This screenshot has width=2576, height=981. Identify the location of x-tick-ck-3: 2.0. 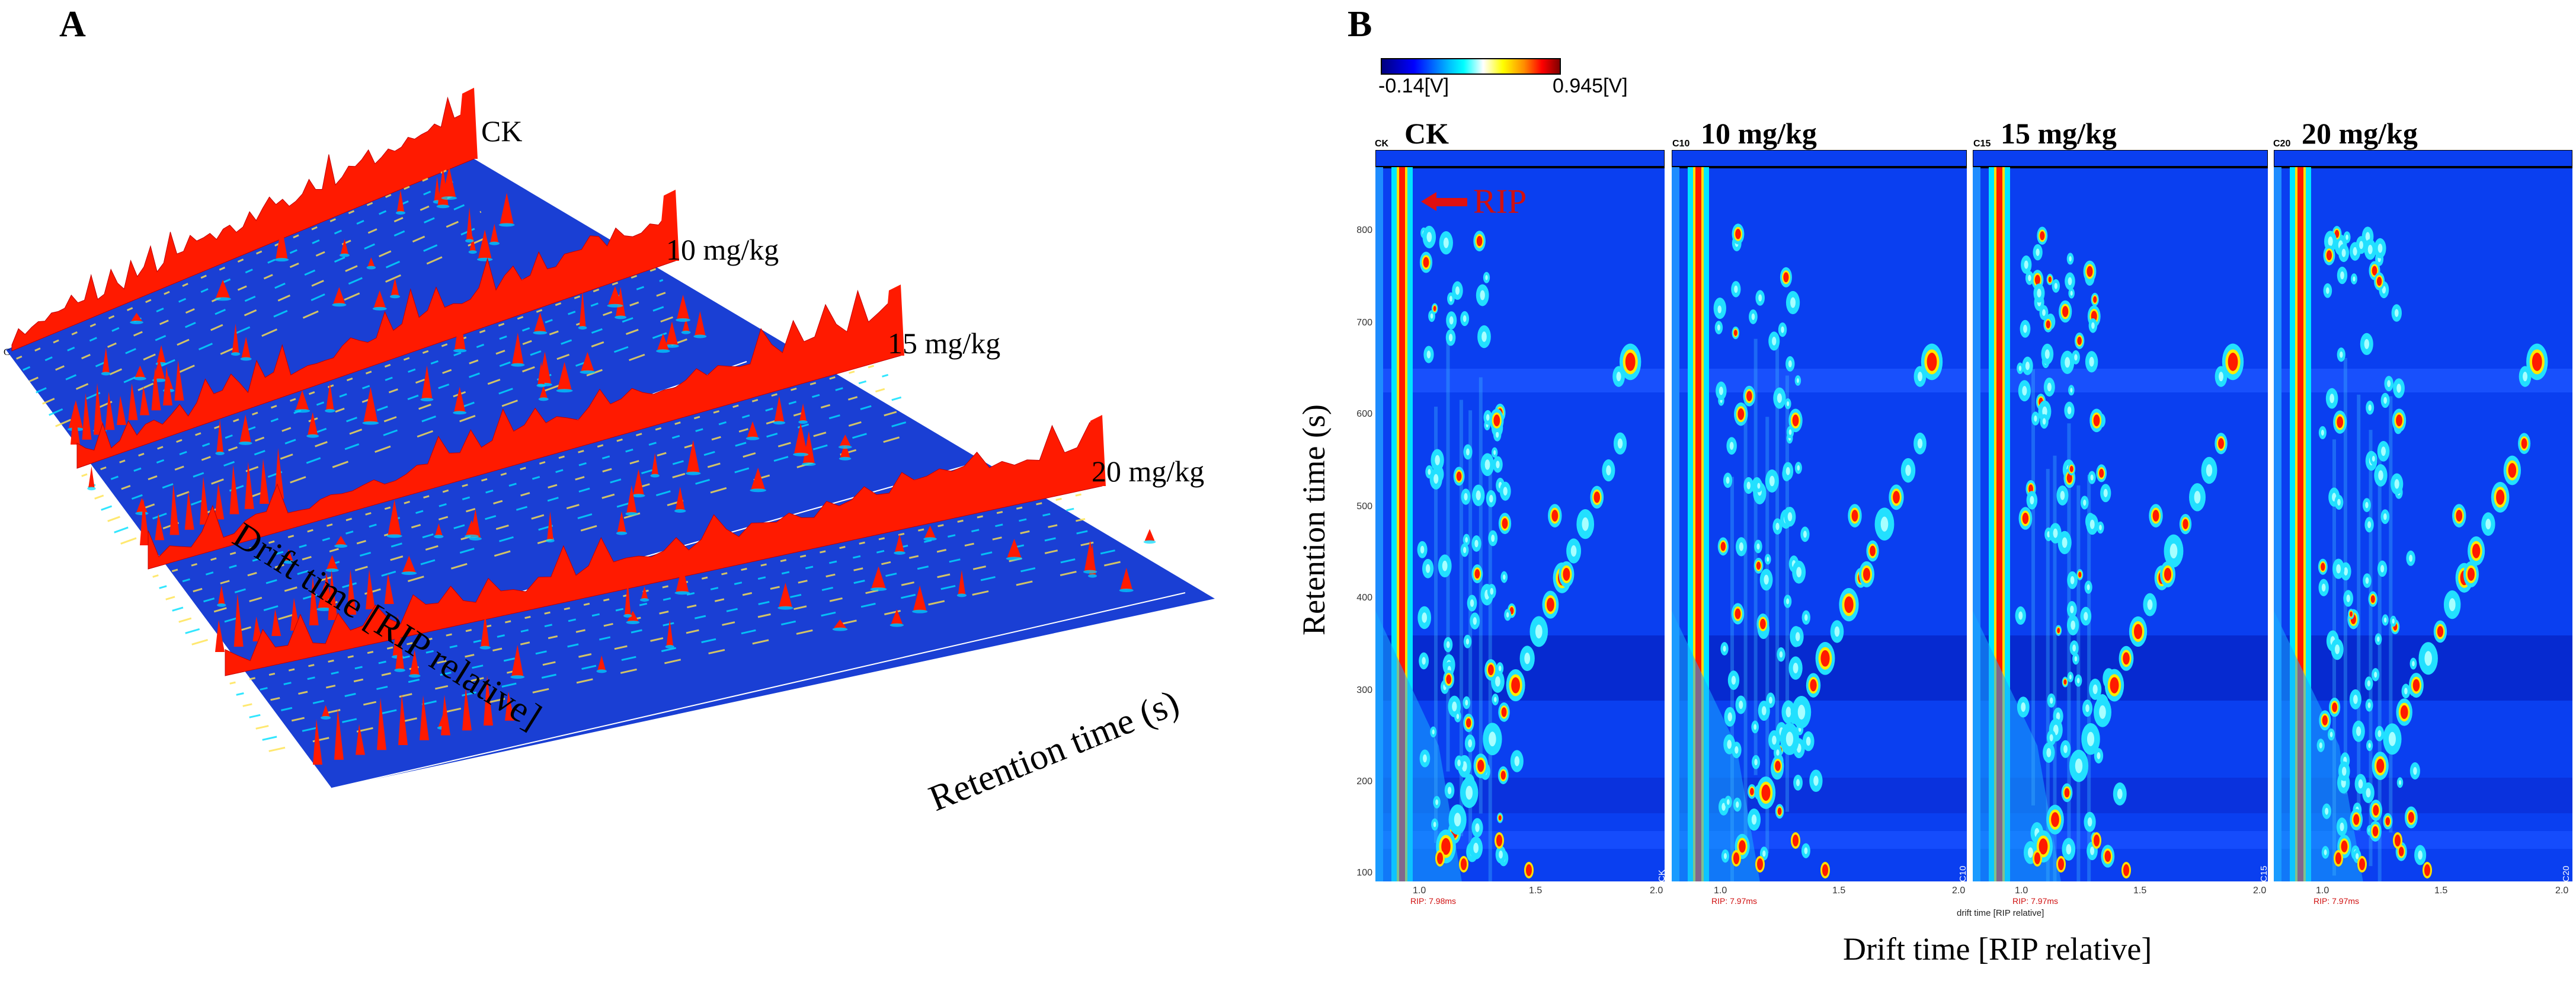
(1656, 891).